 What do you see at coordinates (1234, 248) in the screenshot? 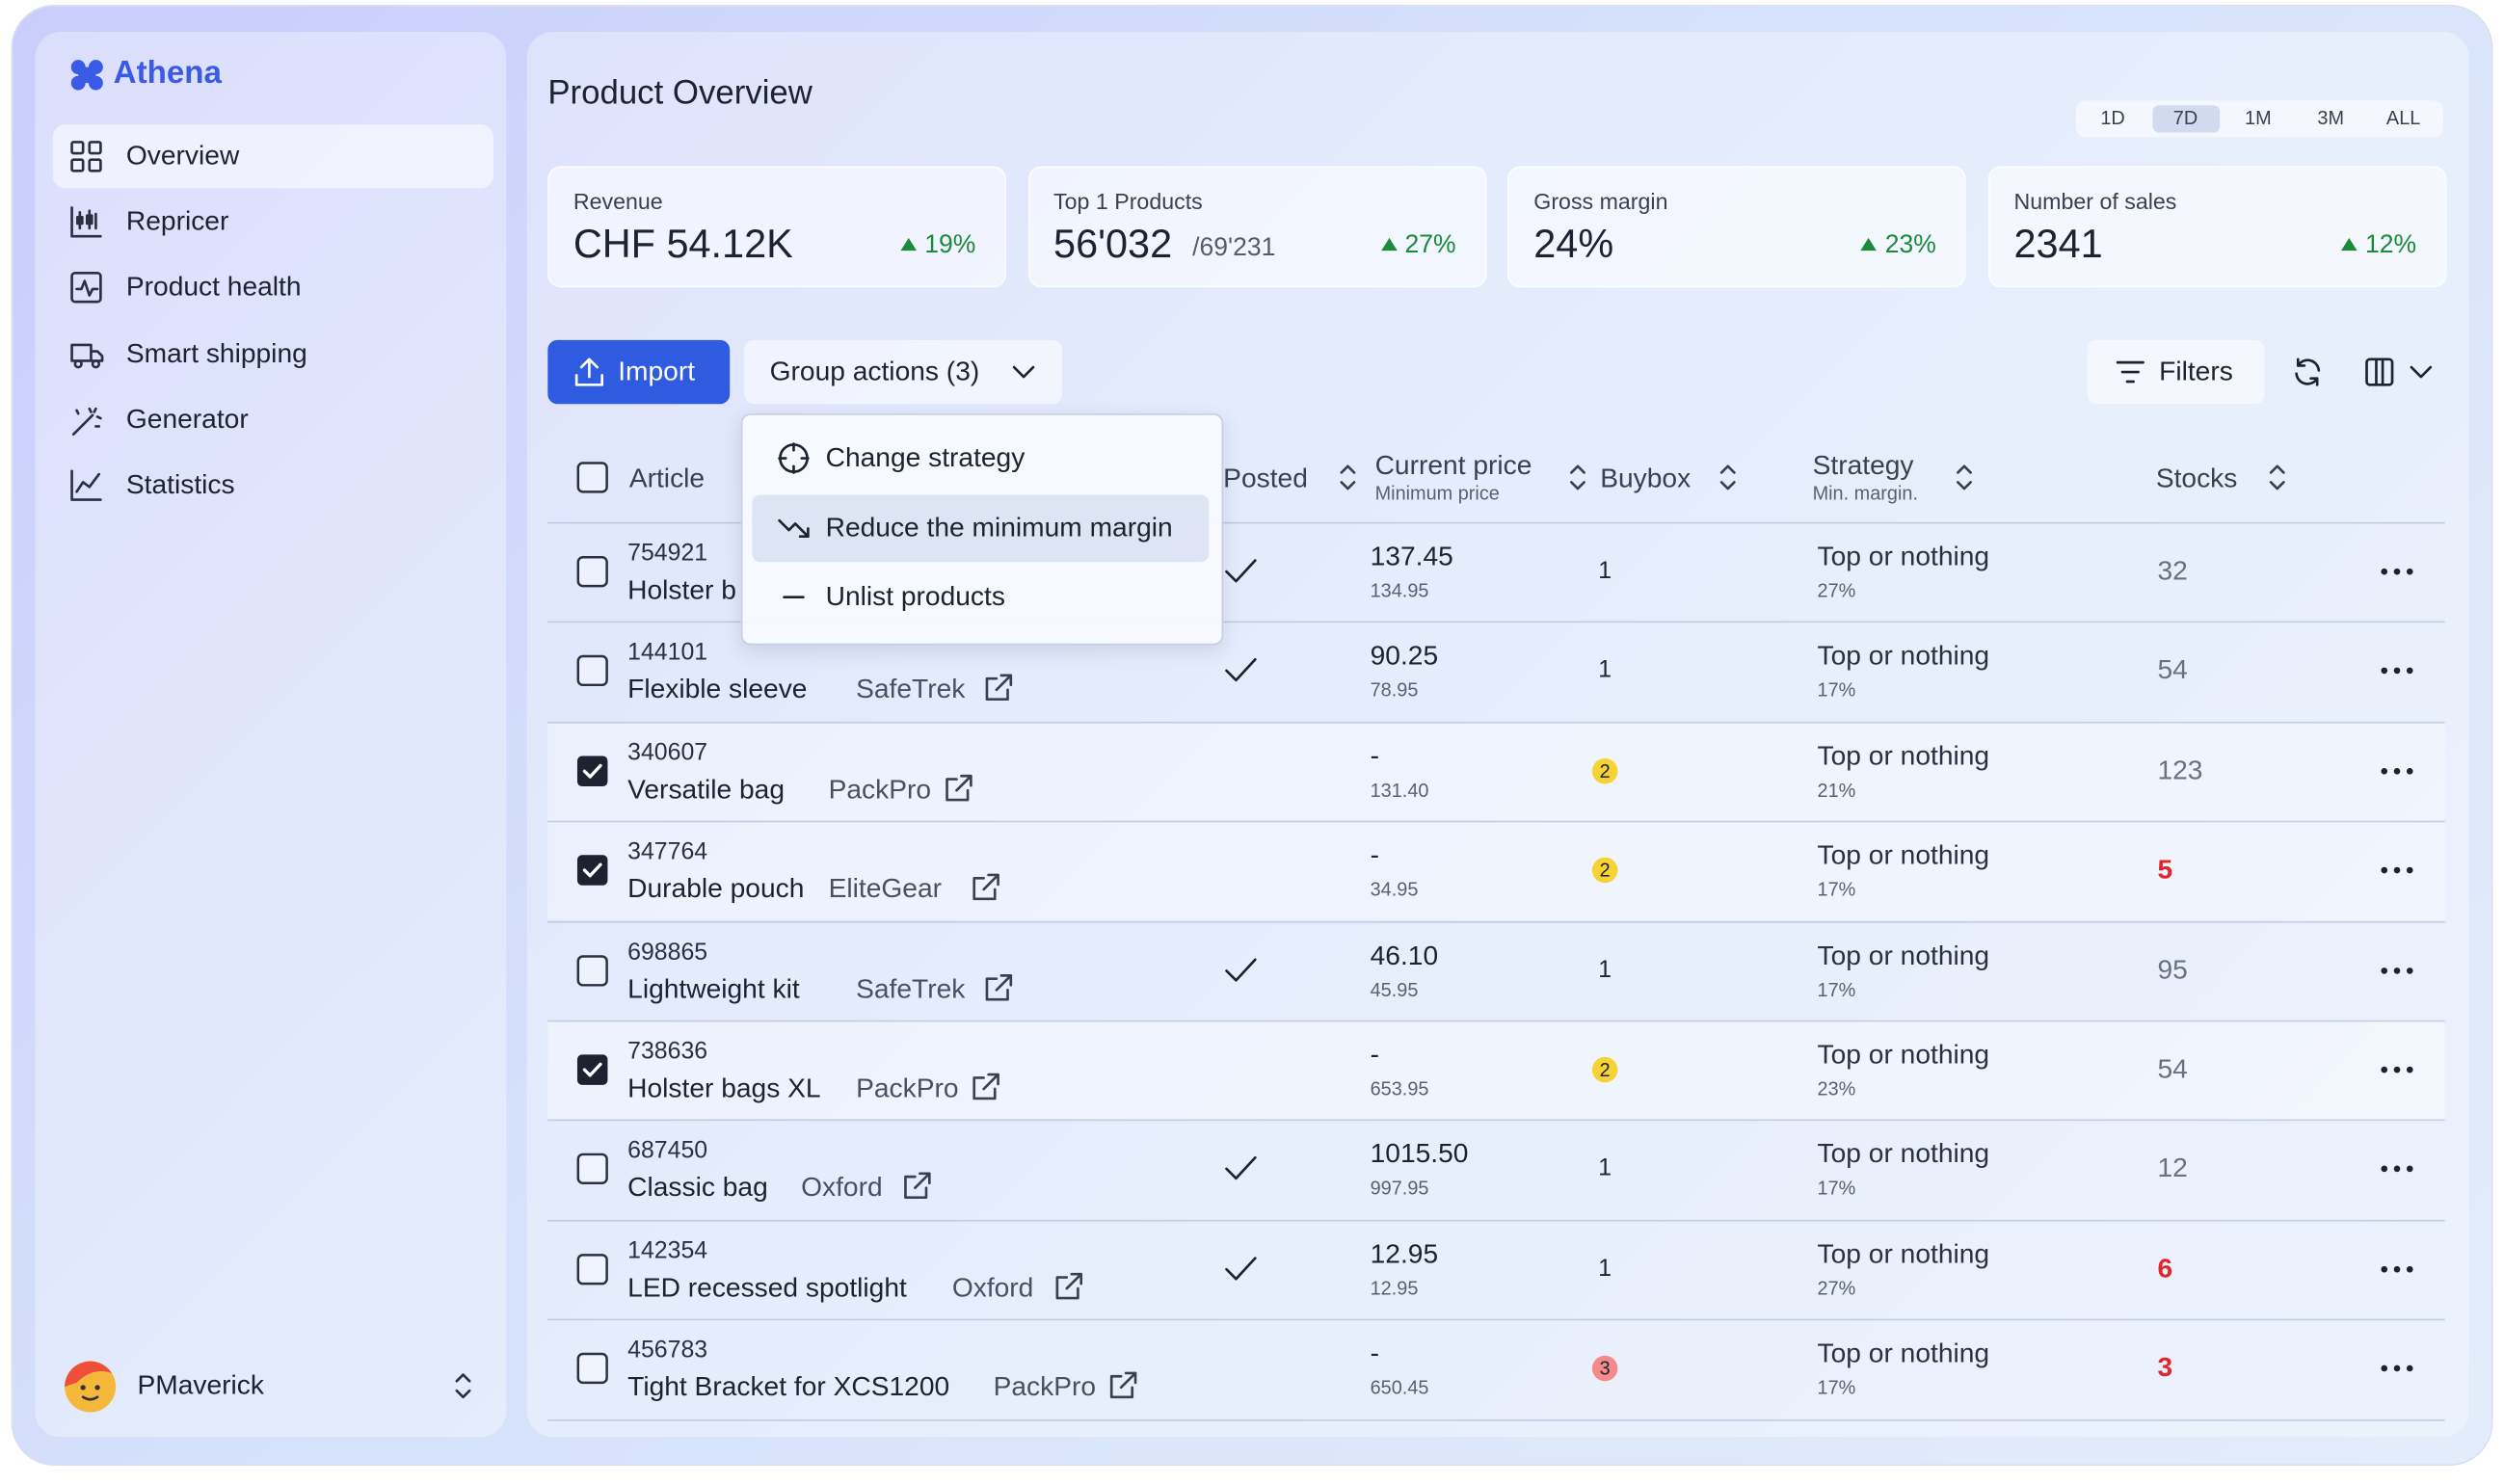
I see `kpi-suffix: /69'231` at bounding box center [1234, 248].